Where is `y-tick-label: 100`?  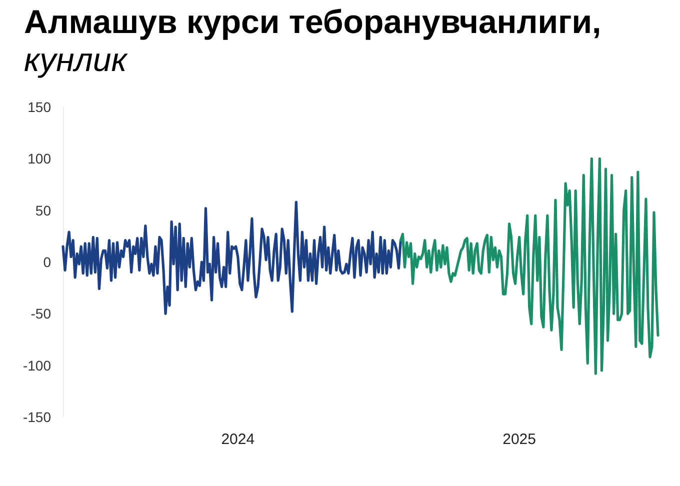
y-tick-label: 100 is located at coordinates (40, 158).